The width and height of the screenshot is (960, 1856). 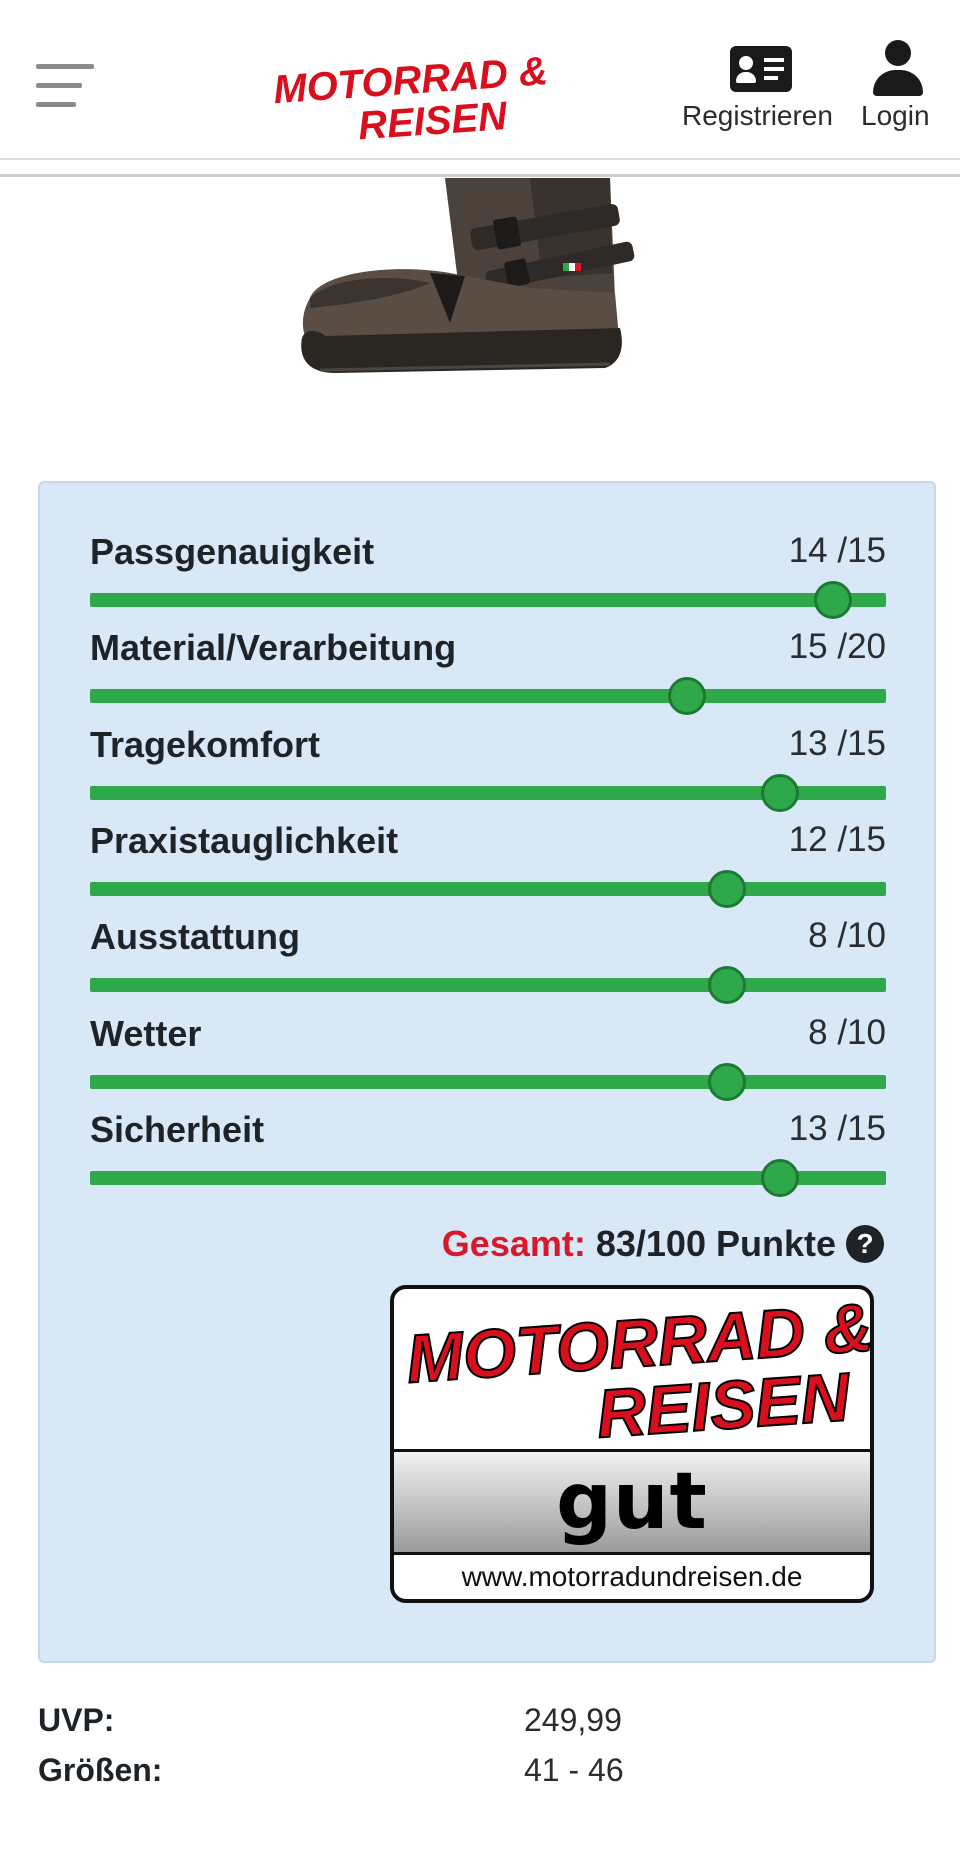 I want to click on header-divider, so click(x=480, y=175).